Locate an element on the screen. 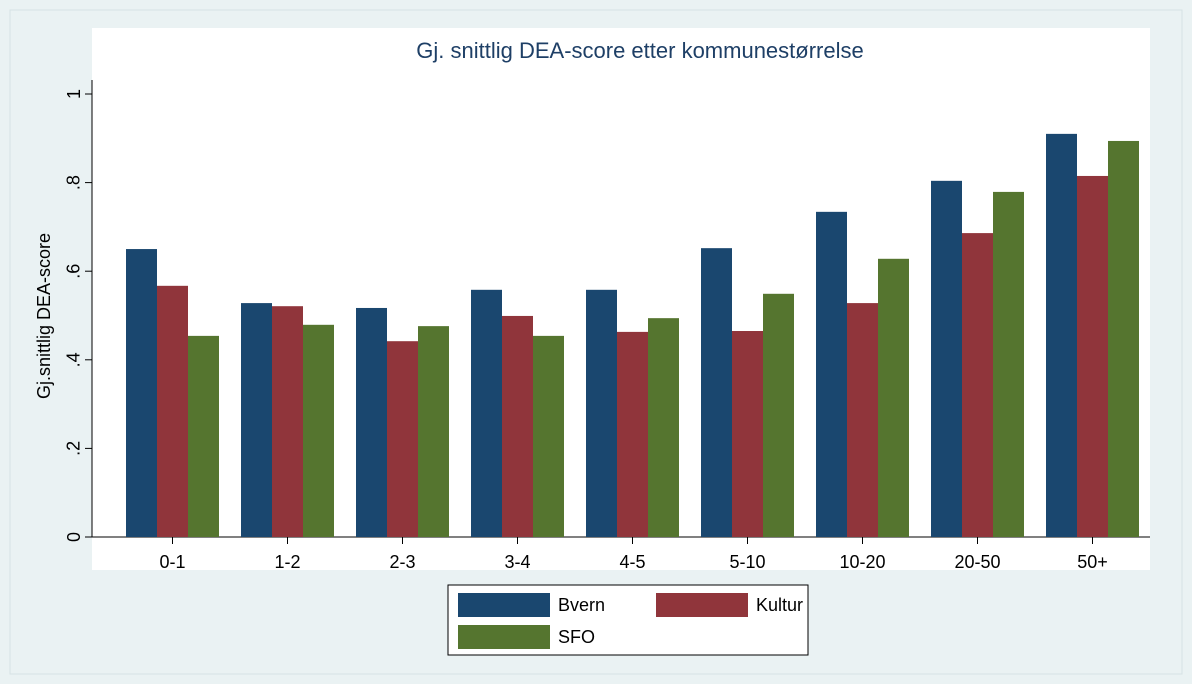  x-tick-label: 5-10 is located at coordinates (747, 562).